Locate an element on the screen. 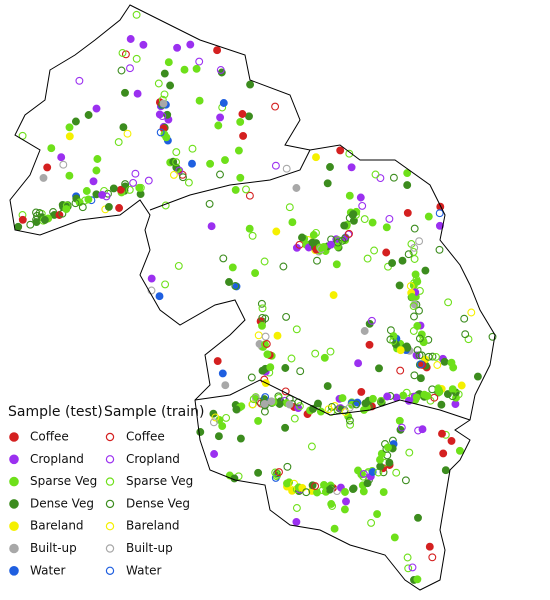  legend-label: Built-up is located at coordinates (149, 548).